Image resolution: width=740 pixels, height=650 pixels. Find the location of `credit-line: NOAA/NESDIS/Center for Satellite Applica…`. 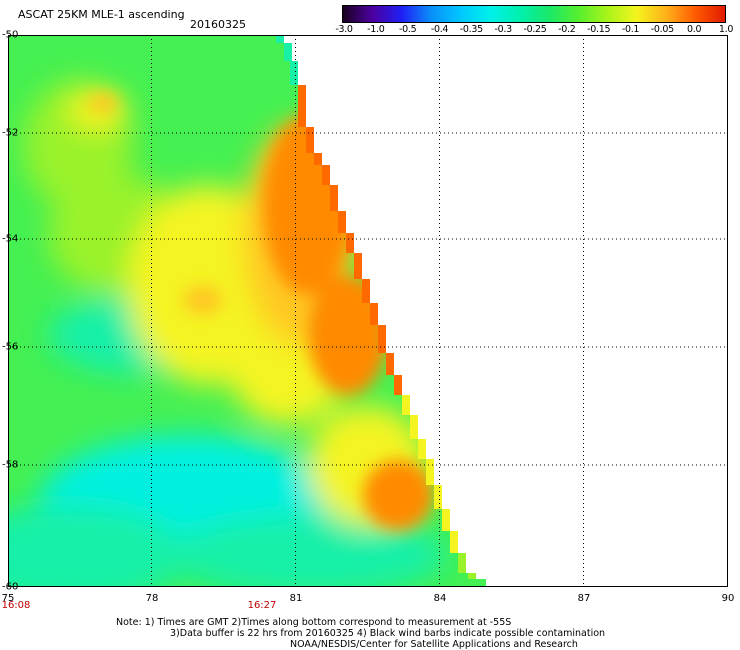

credit-line: NOAA/NESDIS/Center for Satellite Applica… is located at coordinates (434, 644).